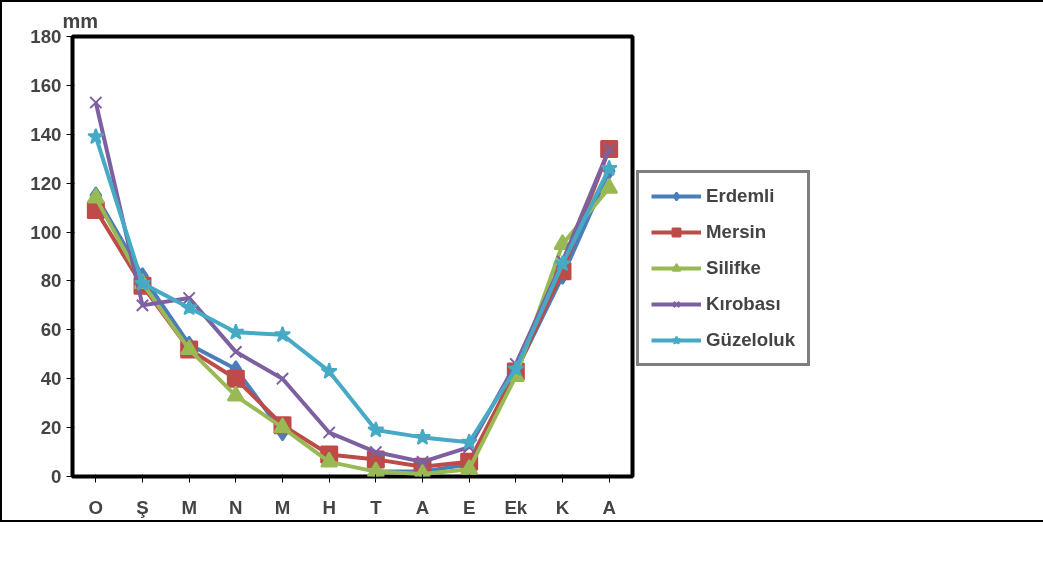  Describe the element at coordinates (51, 379) in the screenshot. I see `y-tick-label: 40` at that location.